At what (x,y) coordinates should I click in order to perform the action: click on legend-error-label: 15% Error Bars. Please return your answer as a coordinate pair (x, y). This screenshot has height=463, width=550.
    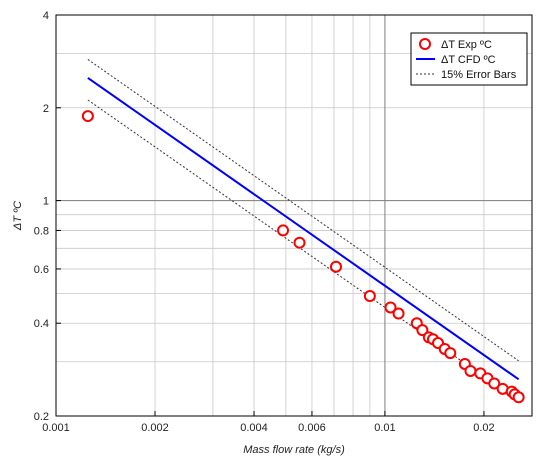
    Looking at the image, I should click on (479, 75).